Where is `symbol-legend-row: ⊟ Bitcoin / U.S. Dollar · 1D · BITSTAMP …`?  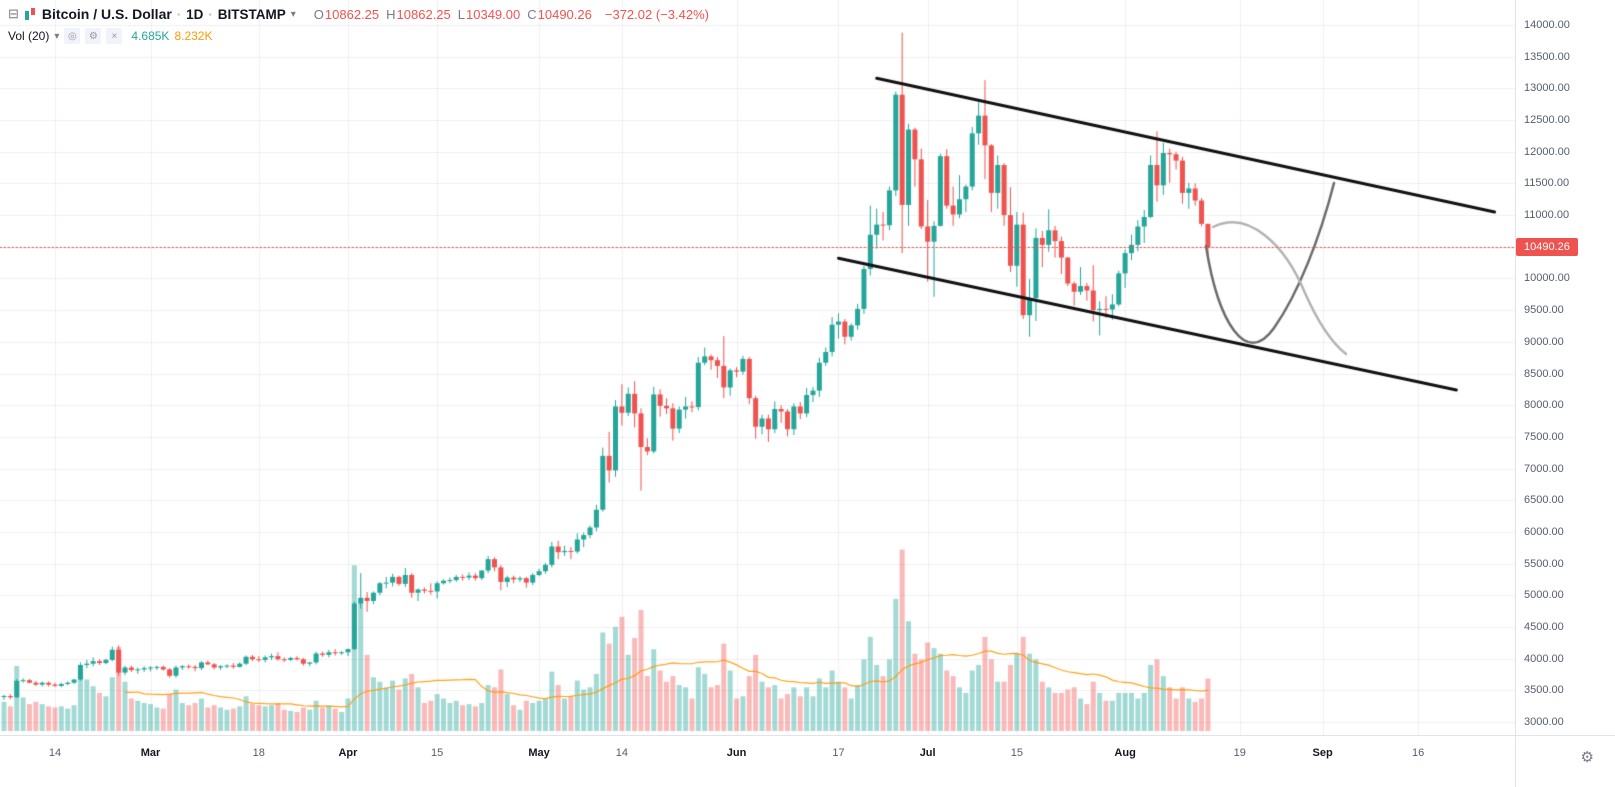 symbol-legend-row: ⊟ Bitcoin / U.S. Dollar · 1D · BITSTAMP … is located at coordinates (358, 14).